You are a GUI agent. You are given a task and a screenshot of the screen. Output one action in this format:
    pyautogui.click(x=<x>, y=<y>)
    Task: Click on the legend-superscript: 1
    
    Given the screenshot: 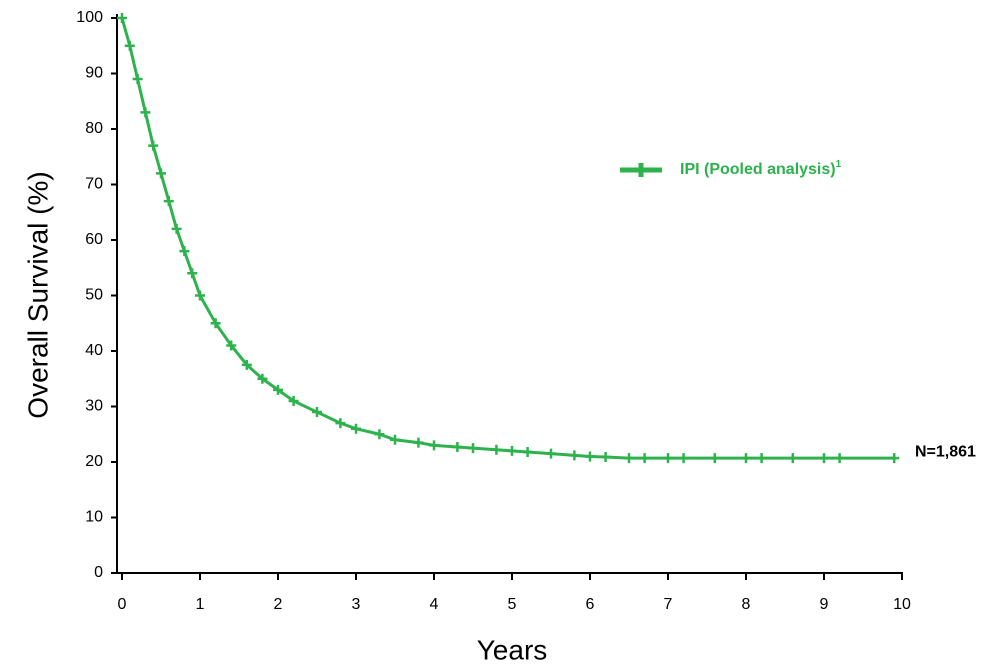 What is the action you would take?
    pyautogui.click(x=839, y=164)
    